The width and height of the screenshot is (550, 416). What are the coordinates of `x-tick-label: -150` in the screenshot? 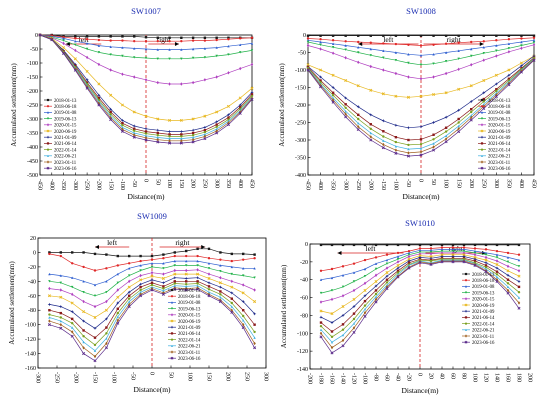 It's located at (383, 184).